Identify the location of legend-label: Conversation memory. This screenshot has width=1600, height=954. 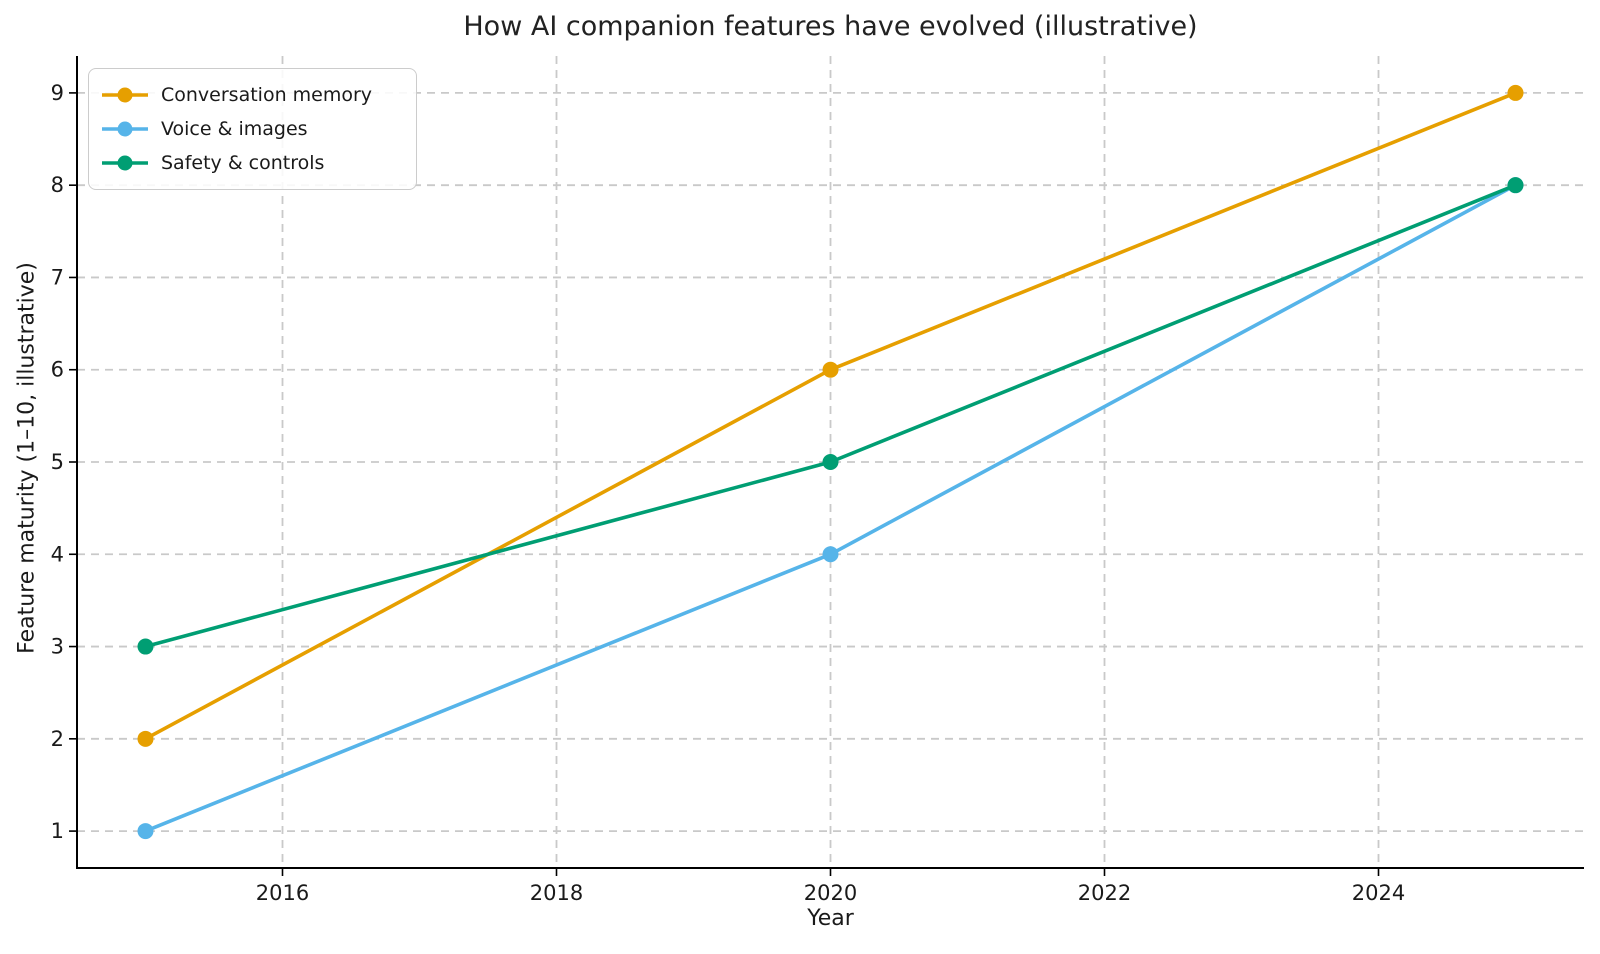
(267, 95).